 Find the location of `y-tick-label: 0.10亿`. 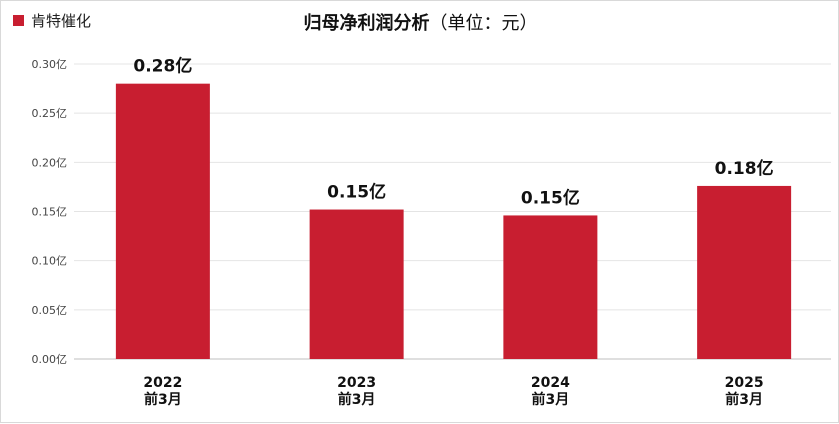

y-tick-label: 0.10亿 is located at coordinates (50, 261).